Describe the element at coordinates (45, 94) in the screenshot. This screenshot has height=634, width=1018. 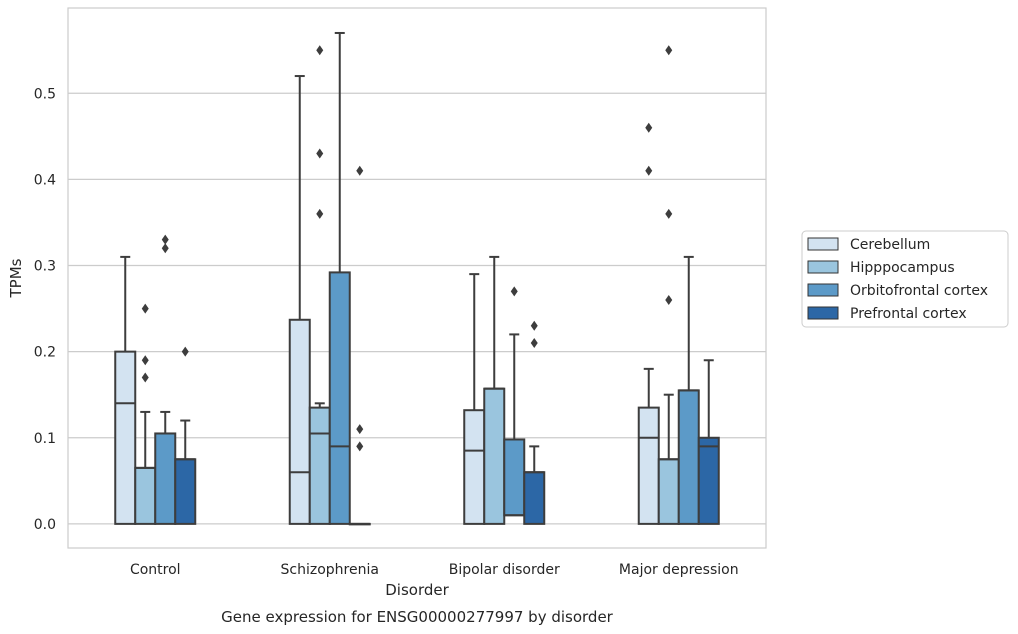
I see `y-tick-label: 0.5` at that location.